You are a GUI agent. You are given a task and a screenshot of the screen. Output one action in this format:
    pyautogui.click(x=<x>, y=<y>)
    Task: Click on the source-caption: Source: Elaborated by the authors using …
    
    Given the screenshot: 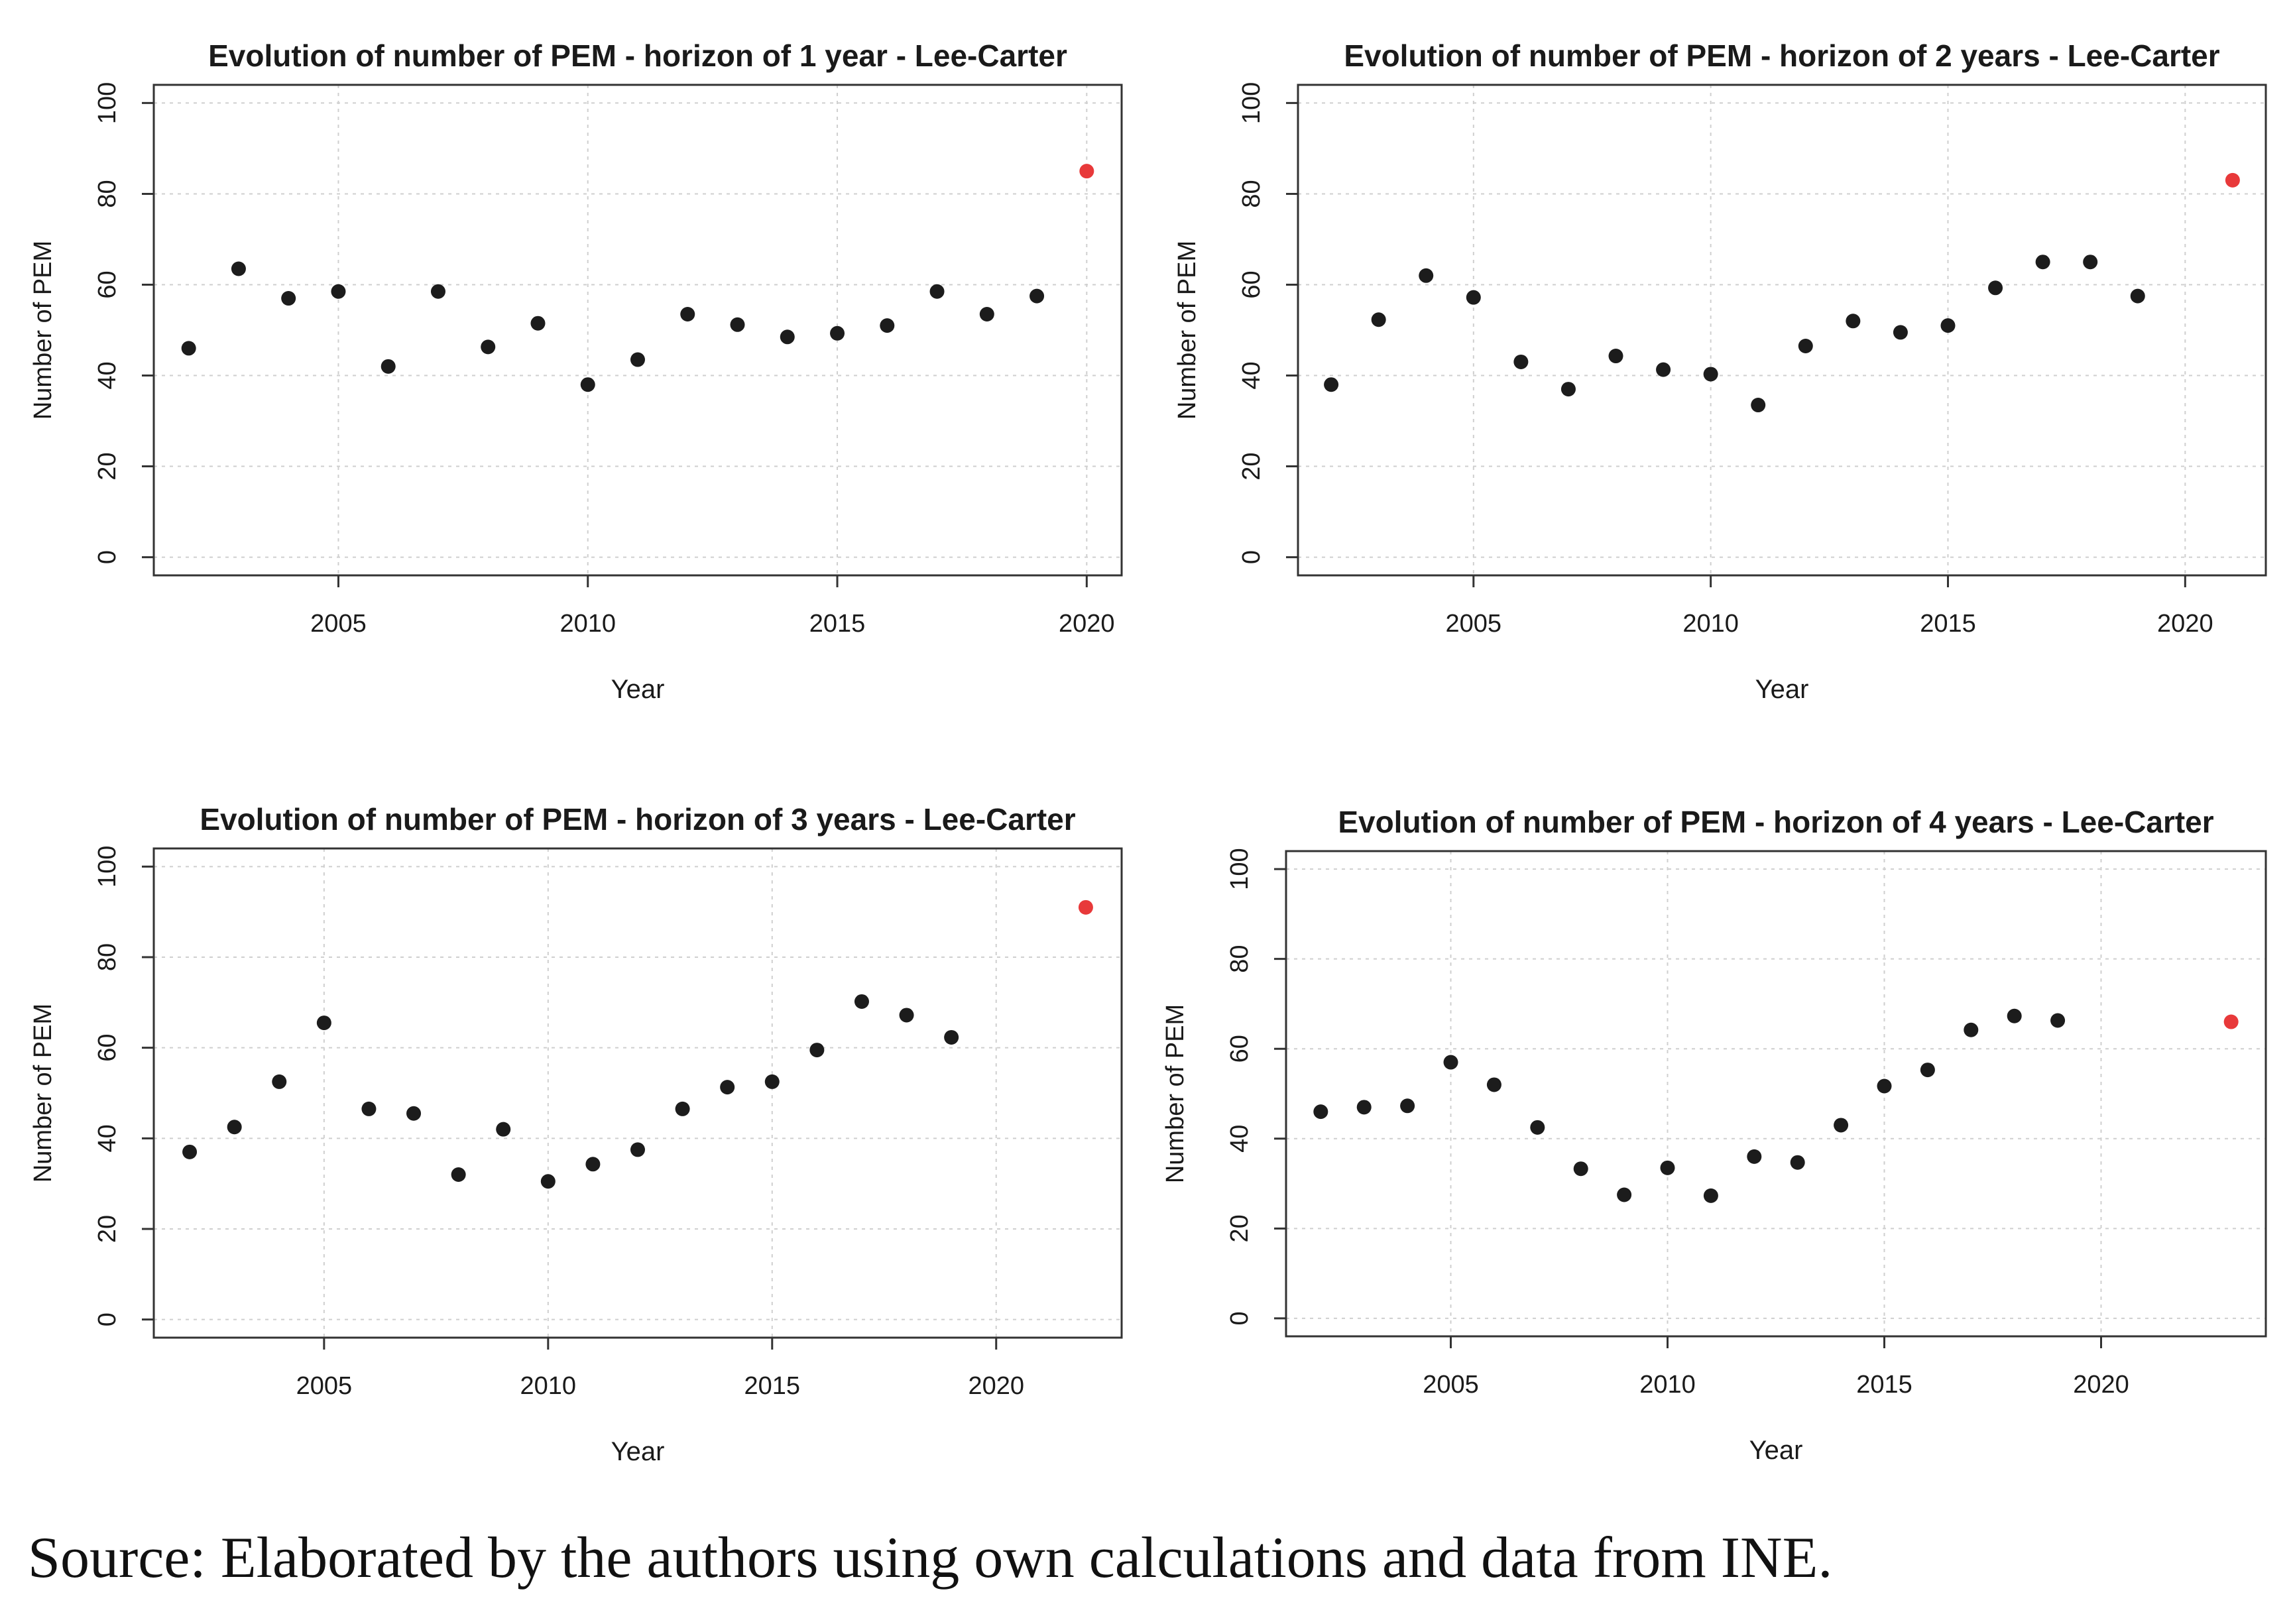 What is the action you would take?
    pyautogui.click(x=930, y=1558)
    